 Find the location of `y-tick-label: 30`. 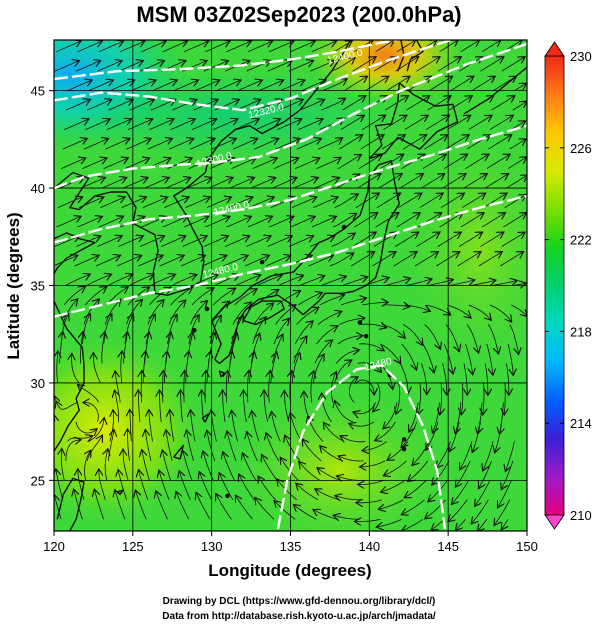

y-tick-label: 30 is located at coordinates (38, 383).